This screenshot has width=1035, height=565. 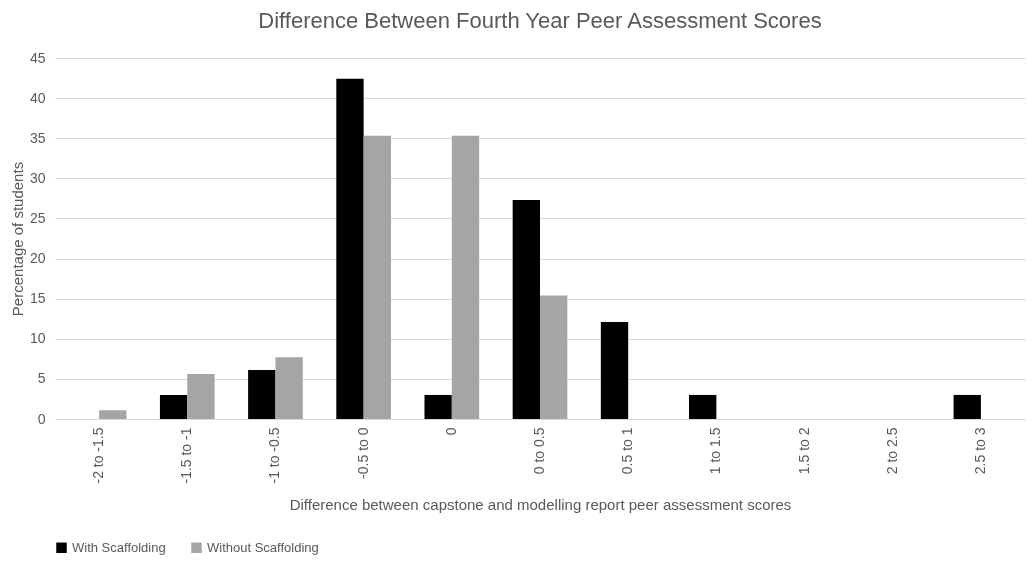 I want to click on x-tick-label: 0, so click(x=450, y=431).